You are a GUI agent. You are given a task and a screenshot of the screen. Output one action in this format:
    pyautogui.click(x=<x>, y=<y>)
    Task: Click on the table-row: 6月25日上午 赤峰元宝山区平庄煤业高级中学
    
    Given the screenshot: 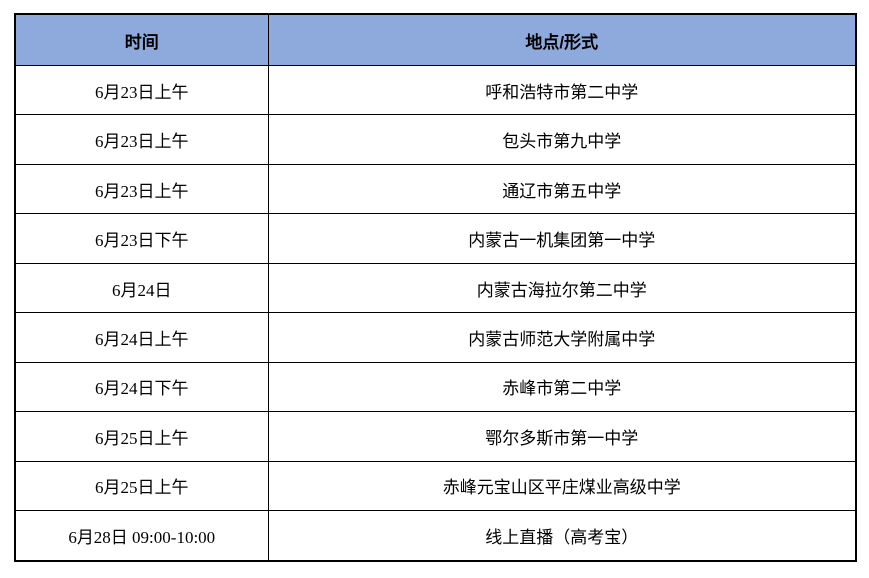 What is the action you would take?
    pyautogui.click(x=435, y=486)
    